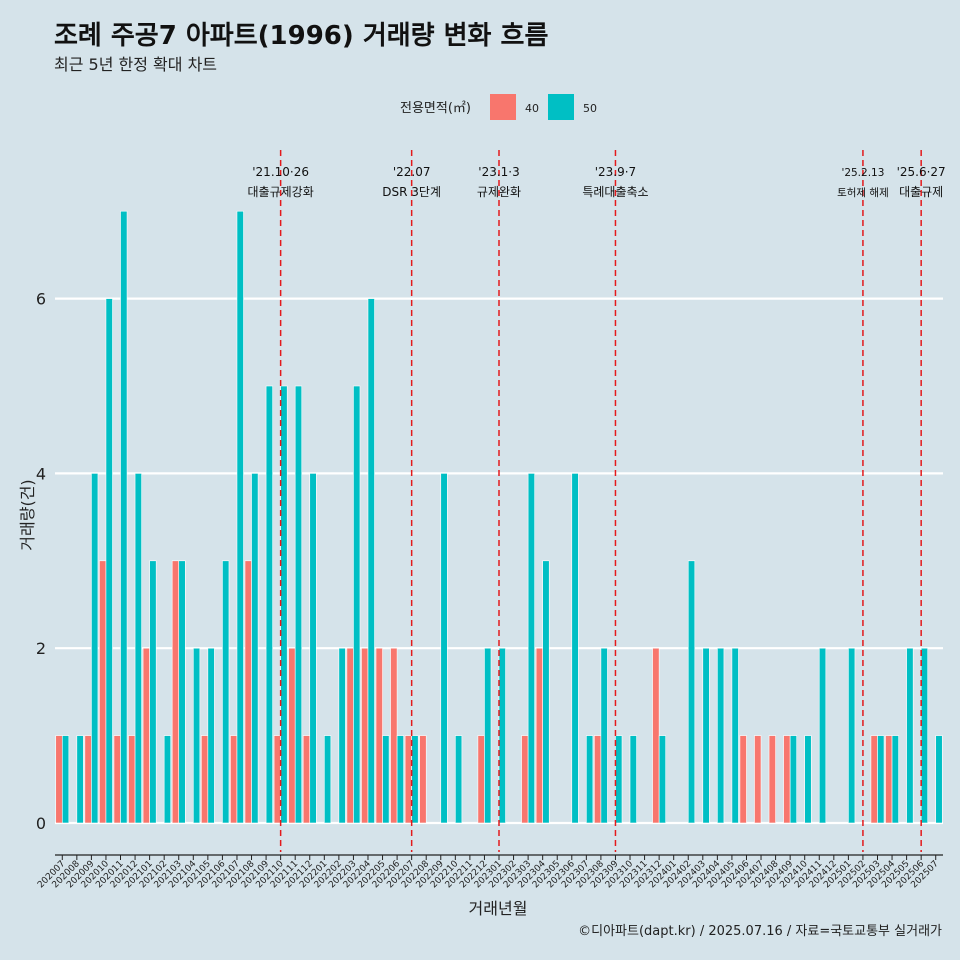  What do you see at coordinates (615, 192) in the screenshot?
I see `annotation-label-202309: 특례대출축소` at bounding box center [615, 192].